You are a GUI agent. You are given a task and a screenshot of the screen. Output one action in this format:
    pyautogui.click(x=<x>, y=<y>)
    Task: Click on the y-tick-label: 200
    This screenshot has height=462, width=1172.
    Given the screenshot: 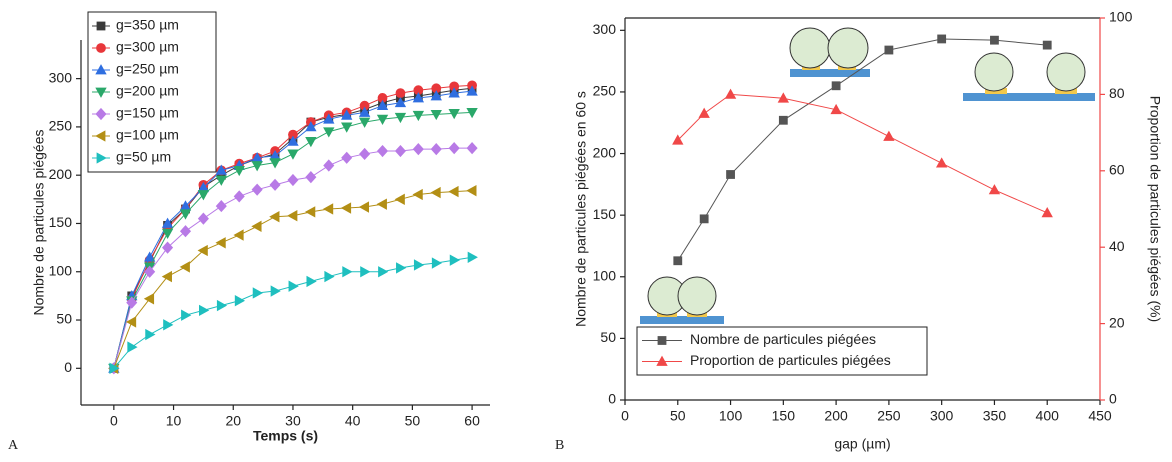 What is the action you would take?
    pyautogui.click(x=605, y=152)
    